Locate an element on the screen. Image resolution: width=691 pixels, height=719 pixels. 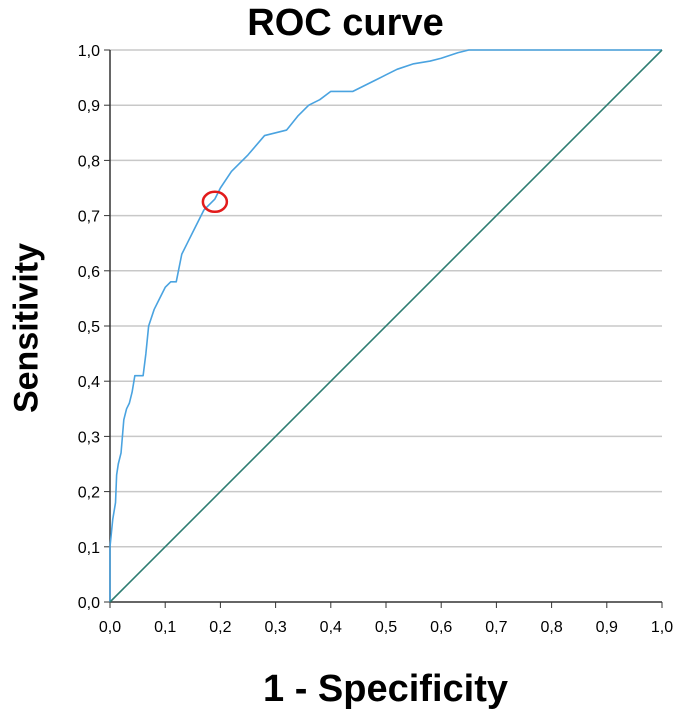
y-tick-label: 0,9 is located at coordinates (89, 106).